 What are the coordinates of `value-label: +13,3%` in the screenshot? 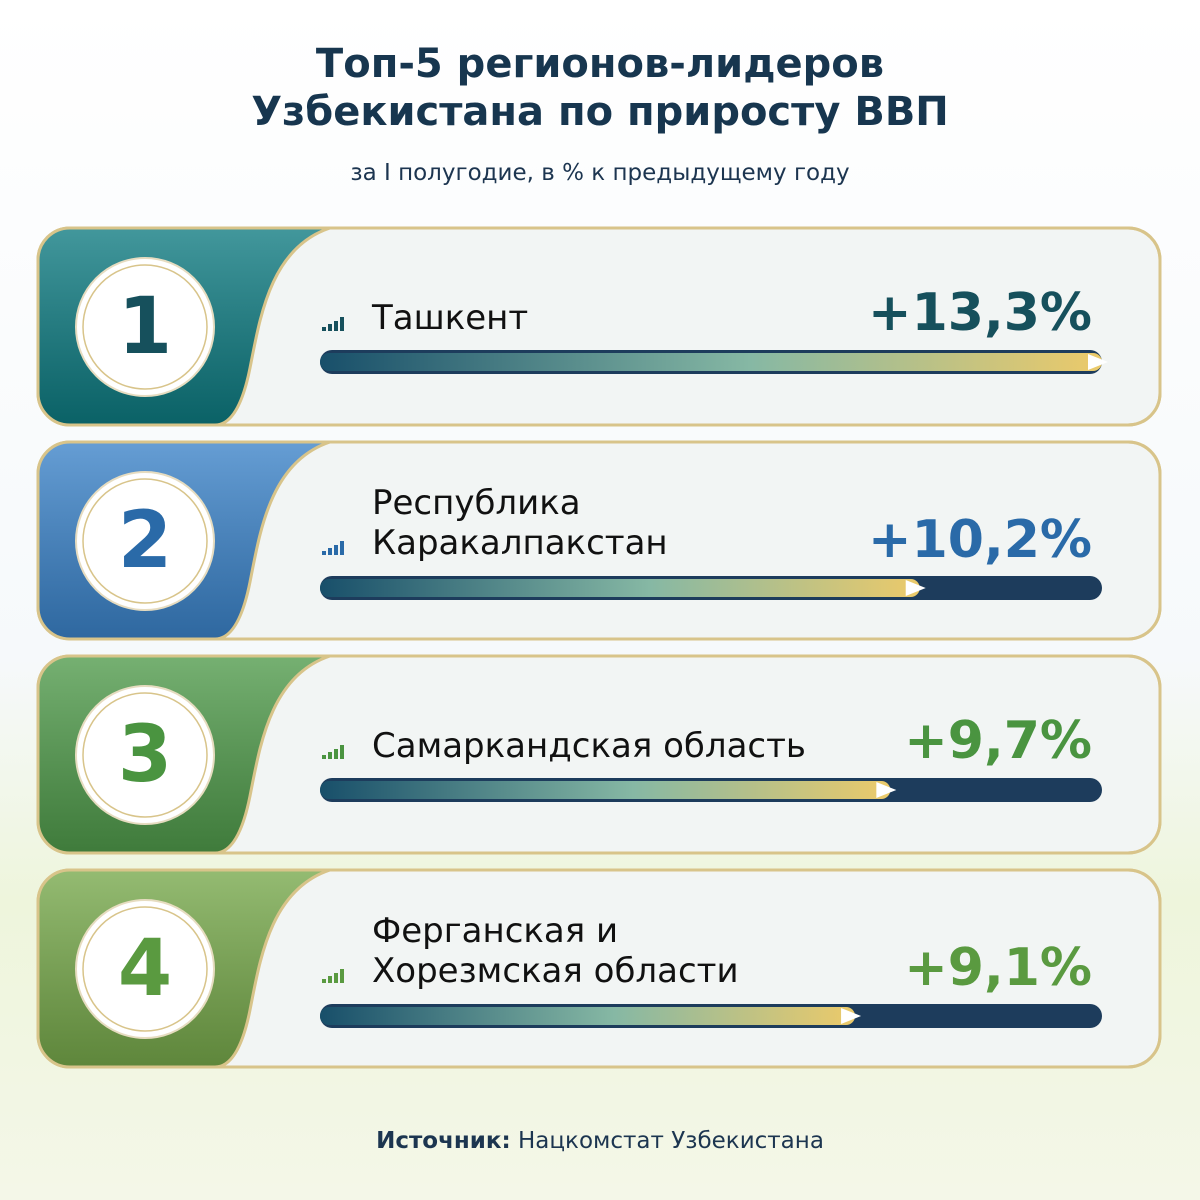 It's located at (980, 313).